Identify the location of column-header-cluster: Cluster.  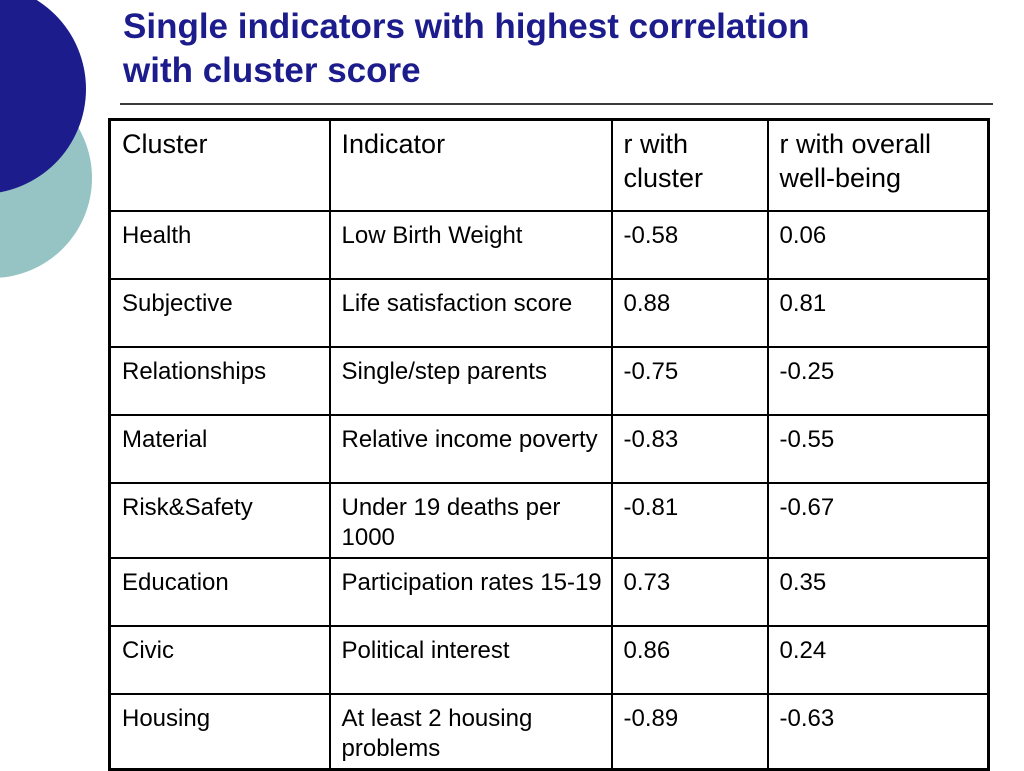
(219, 165).